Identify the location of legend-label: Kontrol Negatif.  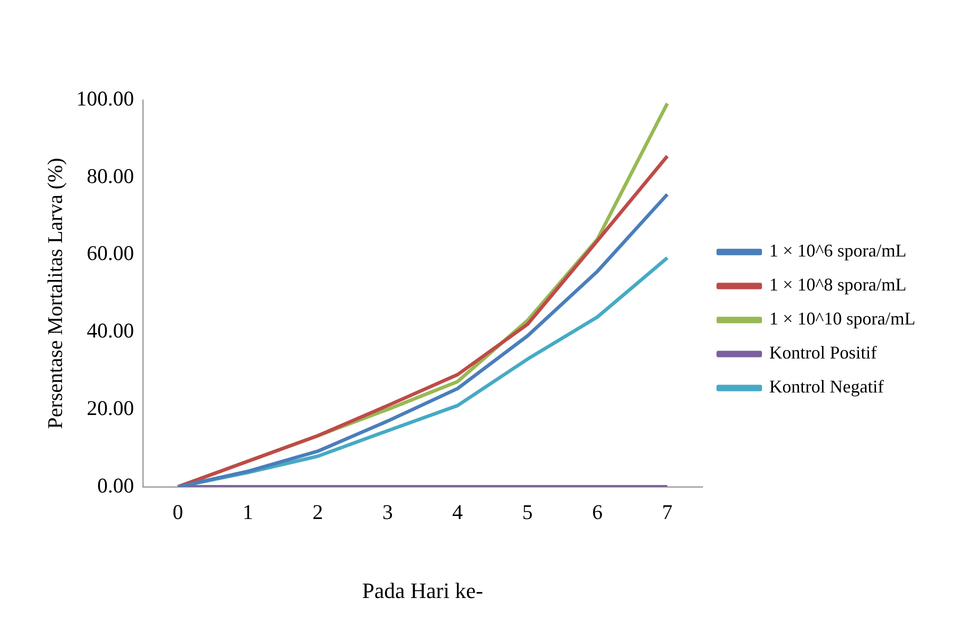
(826, 386).